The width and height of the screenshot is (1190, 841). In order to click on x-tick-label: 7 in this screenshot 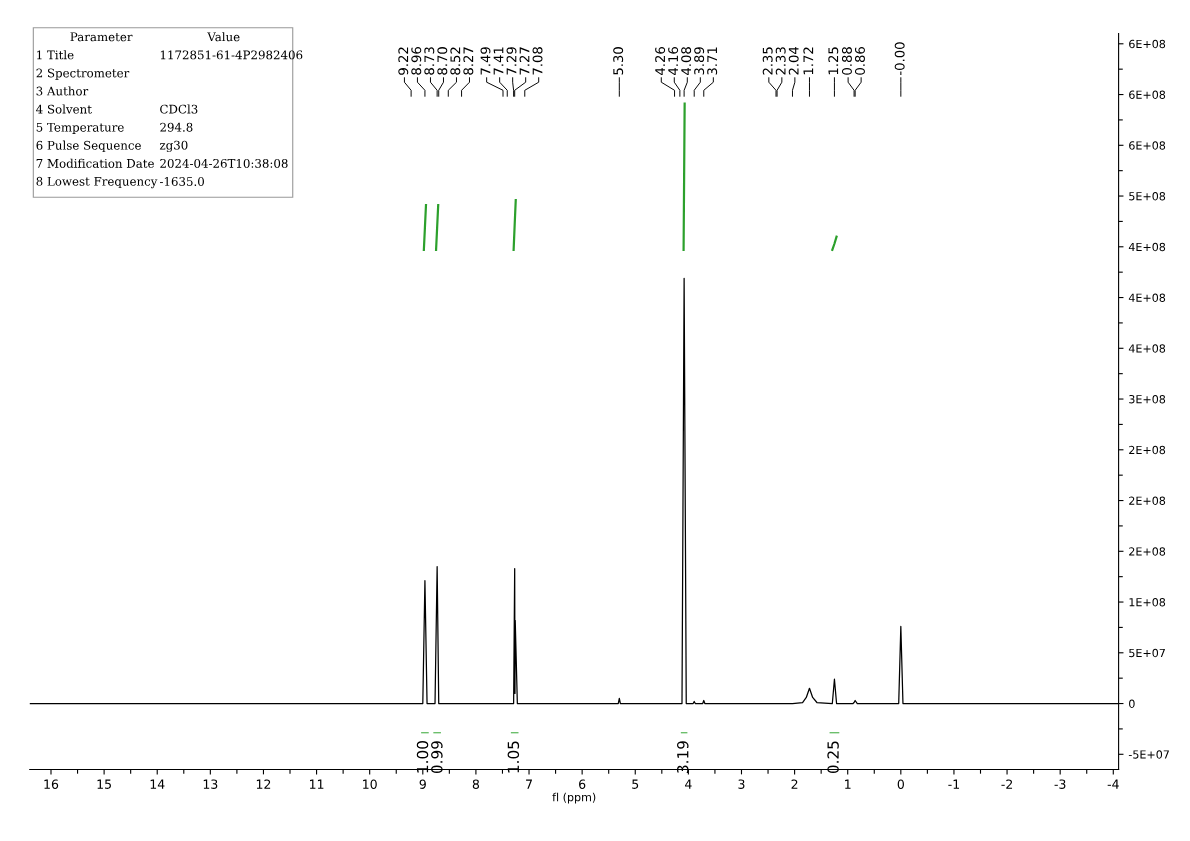, I will do `click(529, 784)`.